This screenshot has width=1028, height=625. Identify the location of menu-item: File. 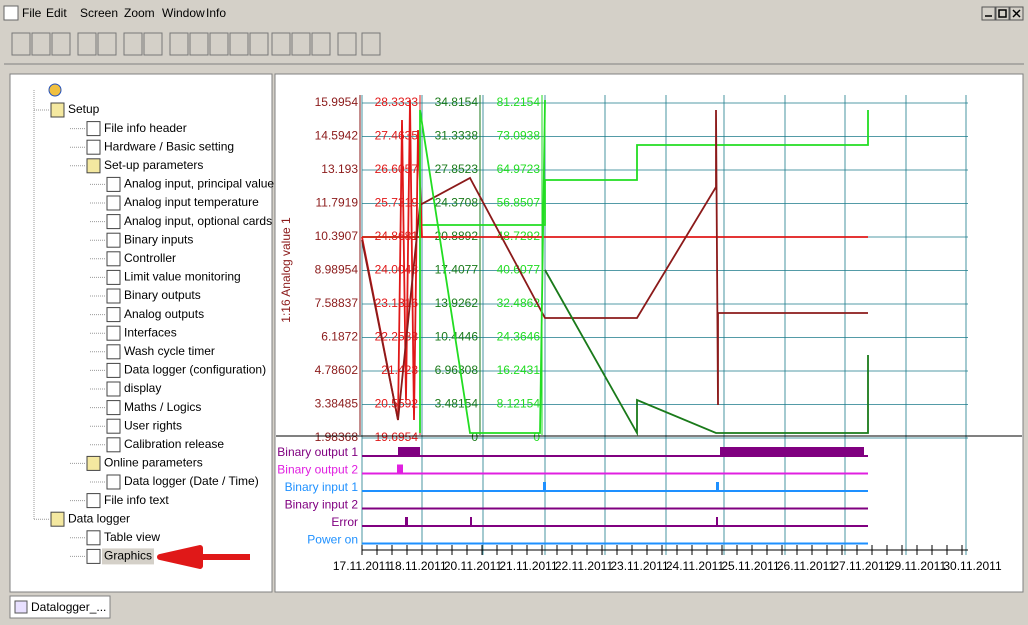
(32, 13).